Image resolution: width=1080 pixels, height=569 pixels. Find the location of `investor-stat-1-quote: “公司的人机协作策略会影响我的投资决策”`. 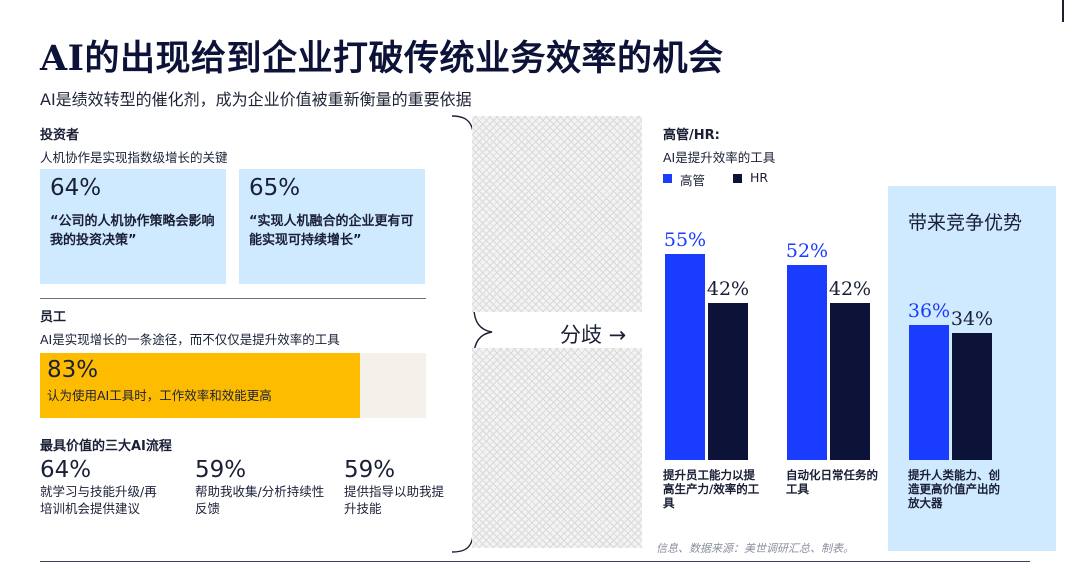

investor-stat-1-quote: “公司的人机协作策略会影响我的投资决策” is located at coordinates (132, 231).